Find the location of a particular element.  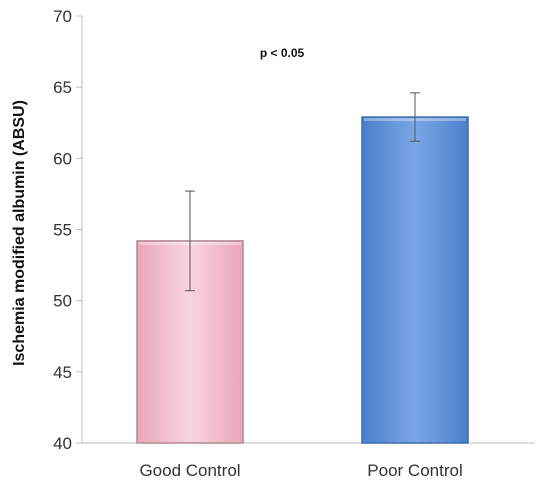

y-axis-ticks: 40 45 50 55 60 65 70 is located at coordinates (67, 230).